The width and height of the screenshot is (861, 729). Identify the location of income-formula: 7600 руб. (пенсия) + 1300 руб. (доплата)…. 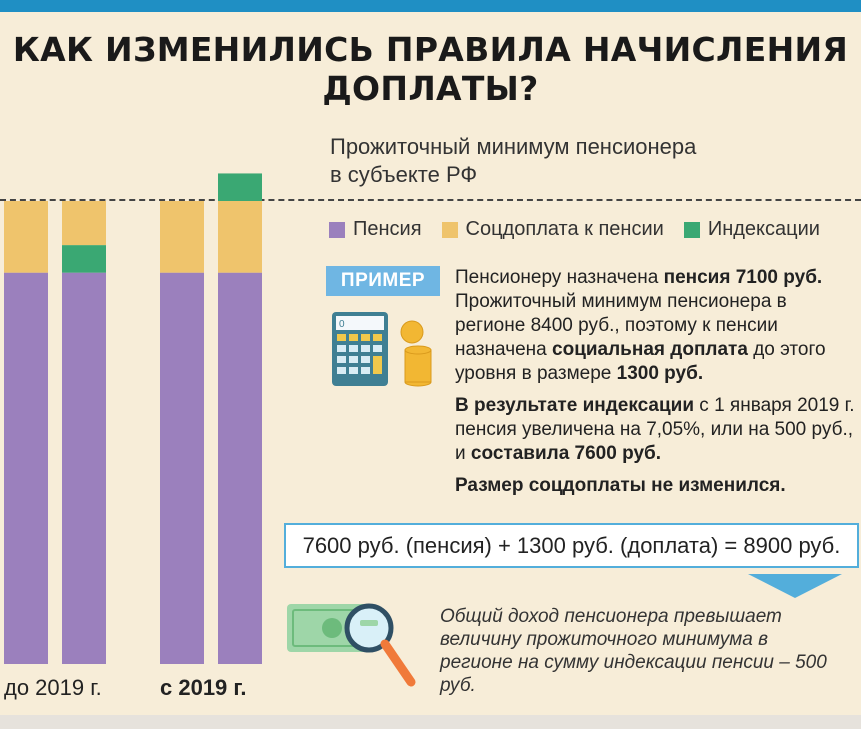
(571, 545).